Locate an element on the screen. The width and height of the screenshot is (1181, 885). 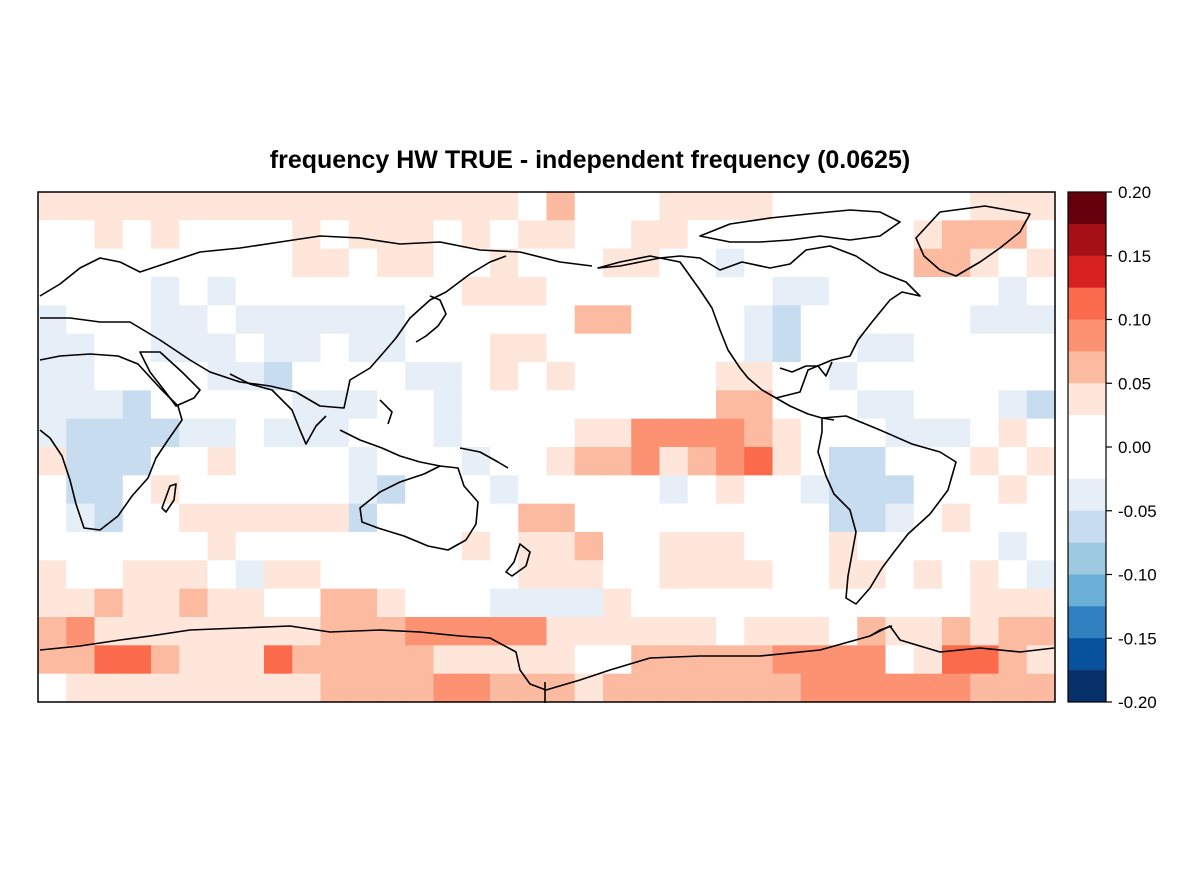
colorbar-tick-label: -0.05 is located at coordinates (1137, 511).